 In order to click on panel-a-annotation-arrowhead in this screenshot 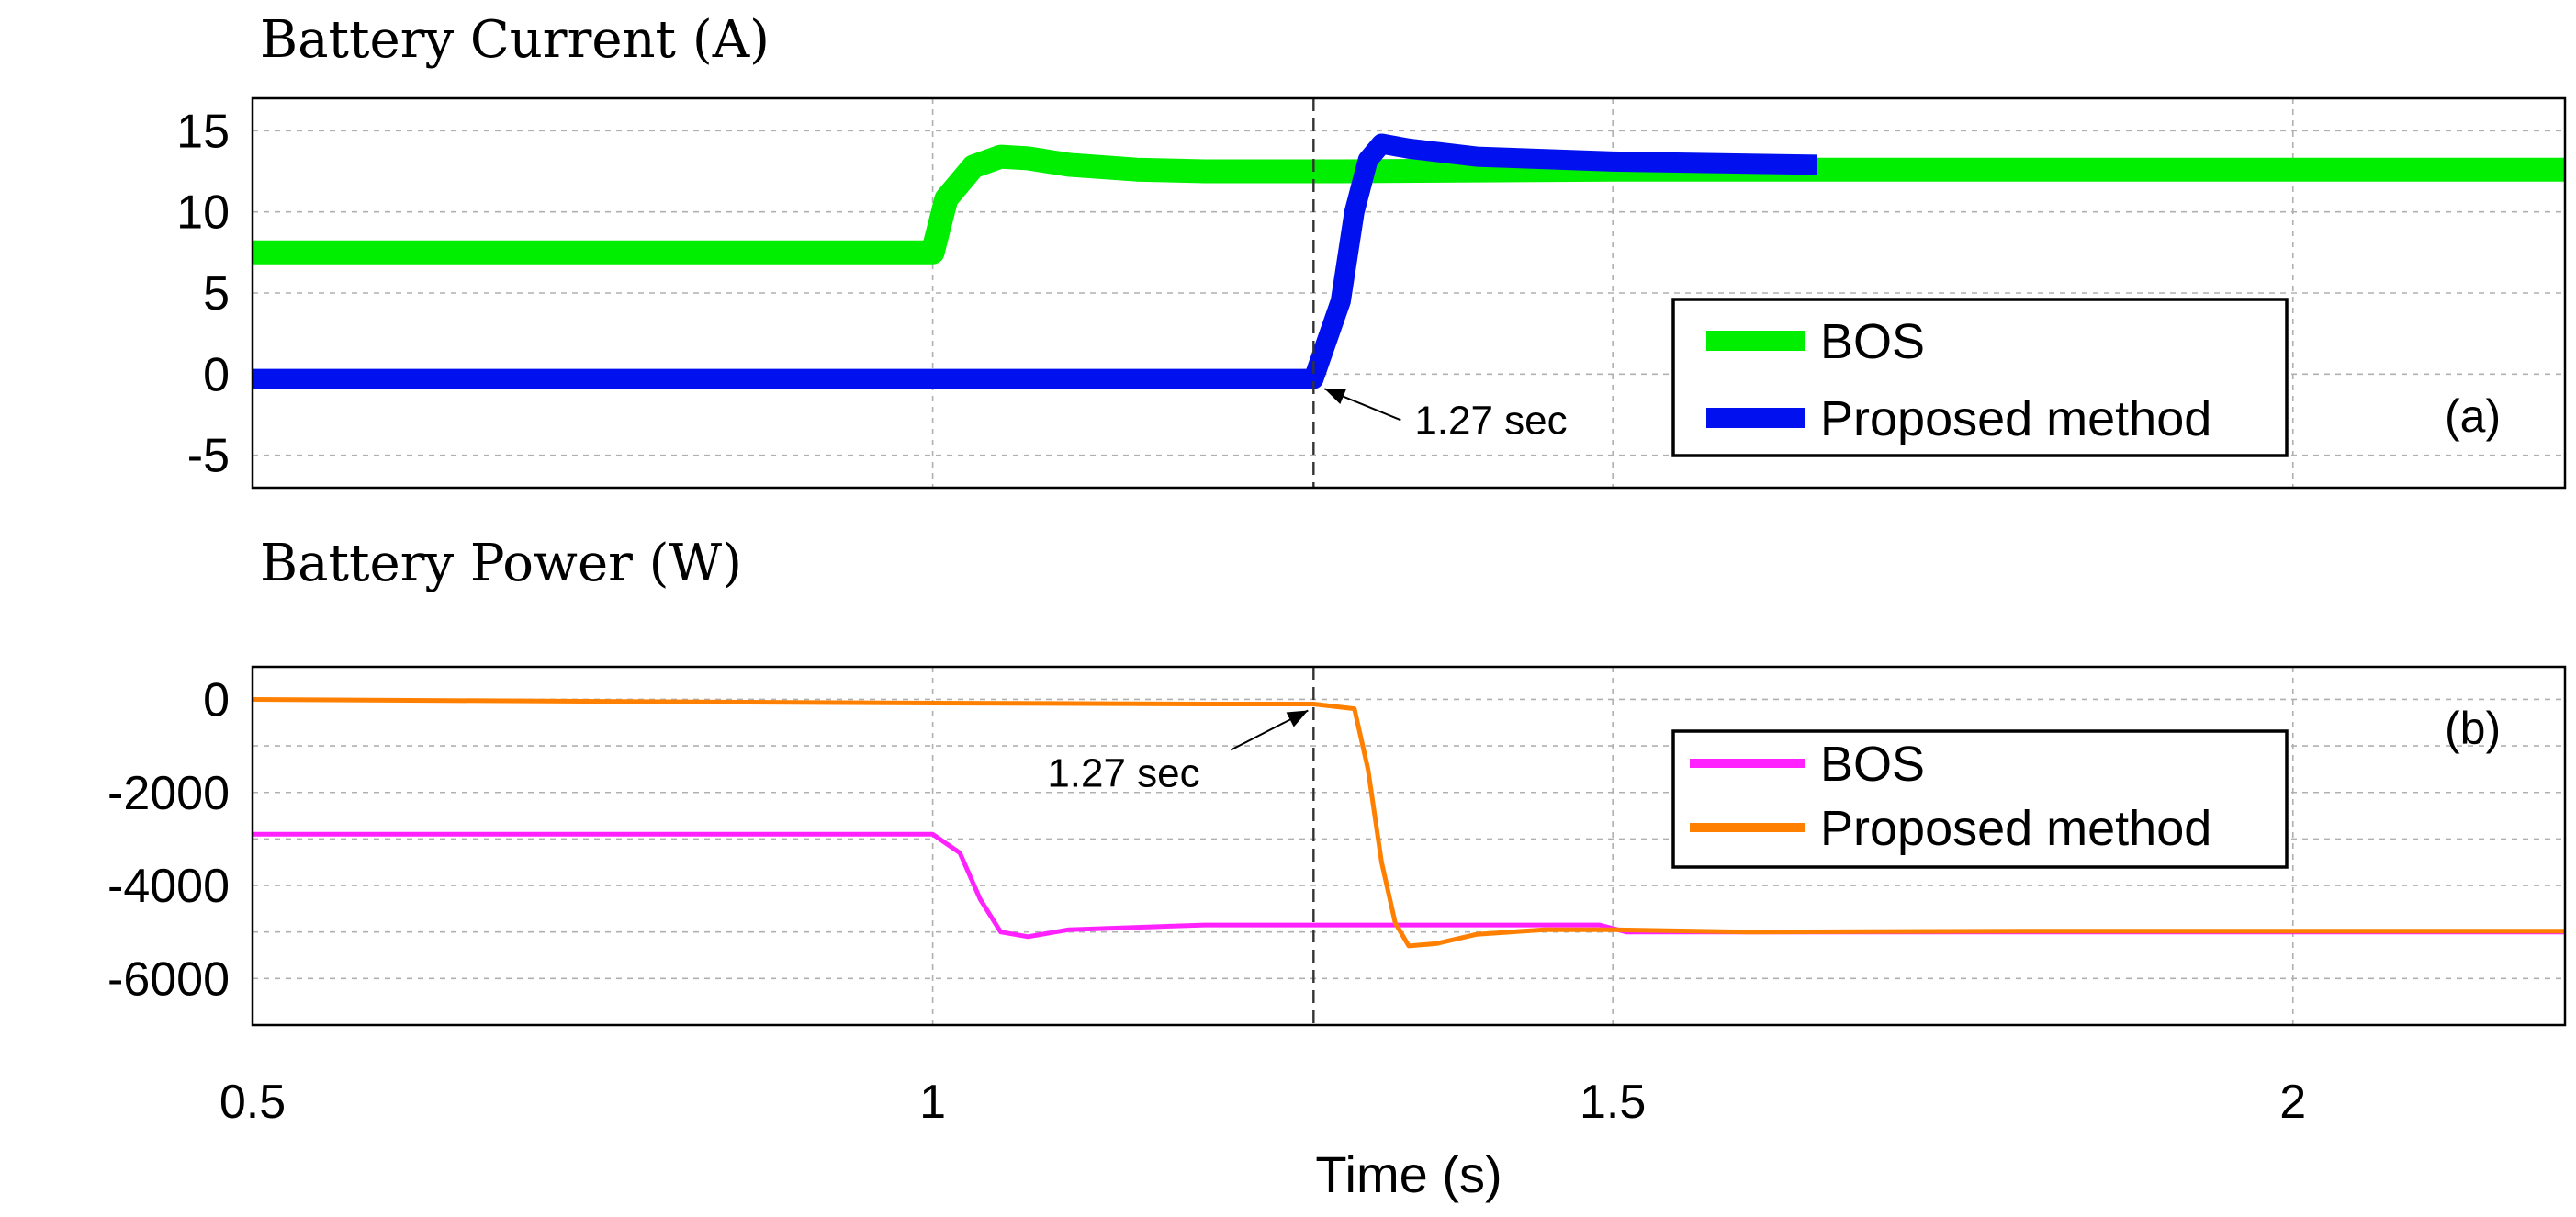, I will do `click(1335, 396)`.